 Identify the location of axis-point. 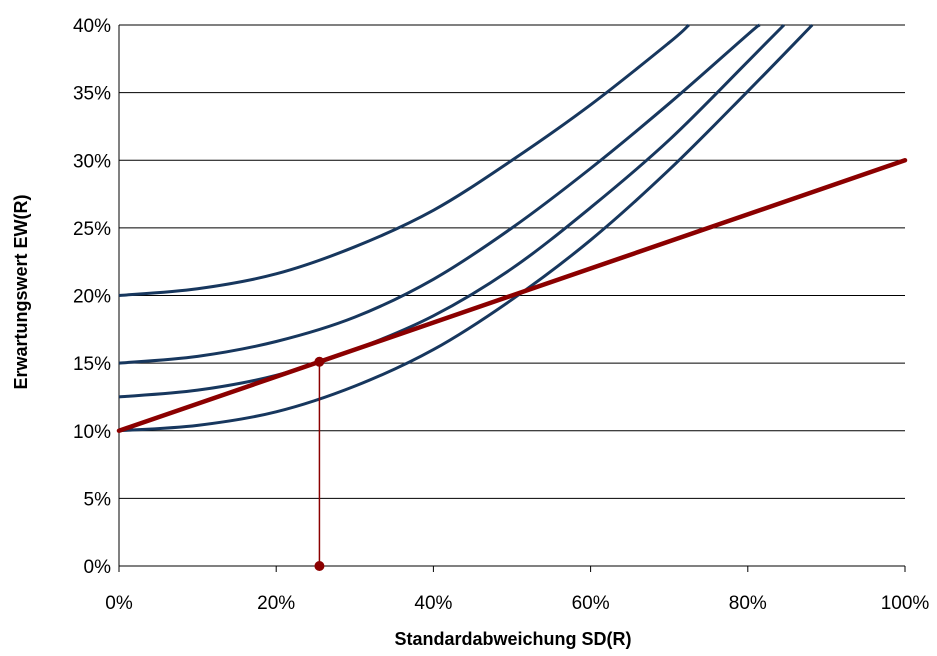
(319, 566).